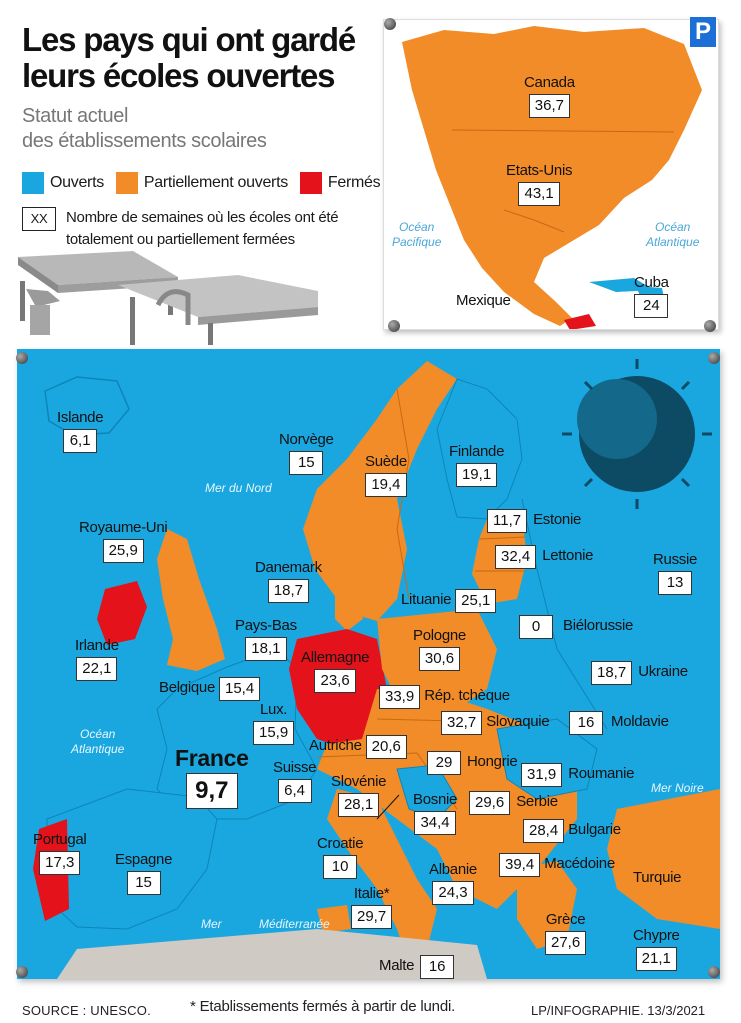 The width and height of the screenshot is (741, 1023). I want to click on weeks-value: 24,3, so click(453, 893).